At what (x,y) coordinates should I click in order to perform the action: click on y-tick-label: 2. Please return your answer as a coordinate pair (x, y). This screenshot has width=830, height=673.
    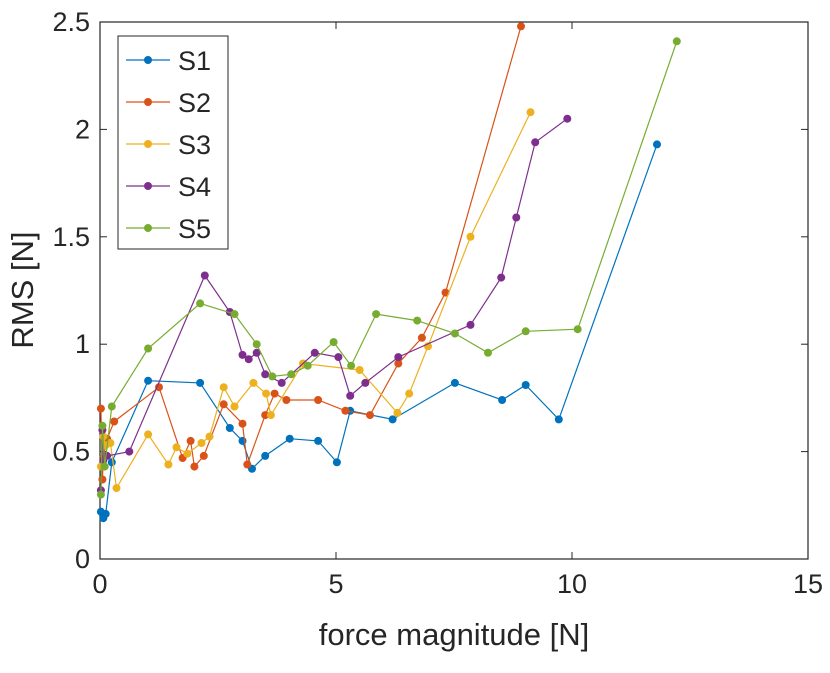
    Looking at the image, I should click on (82, 129).